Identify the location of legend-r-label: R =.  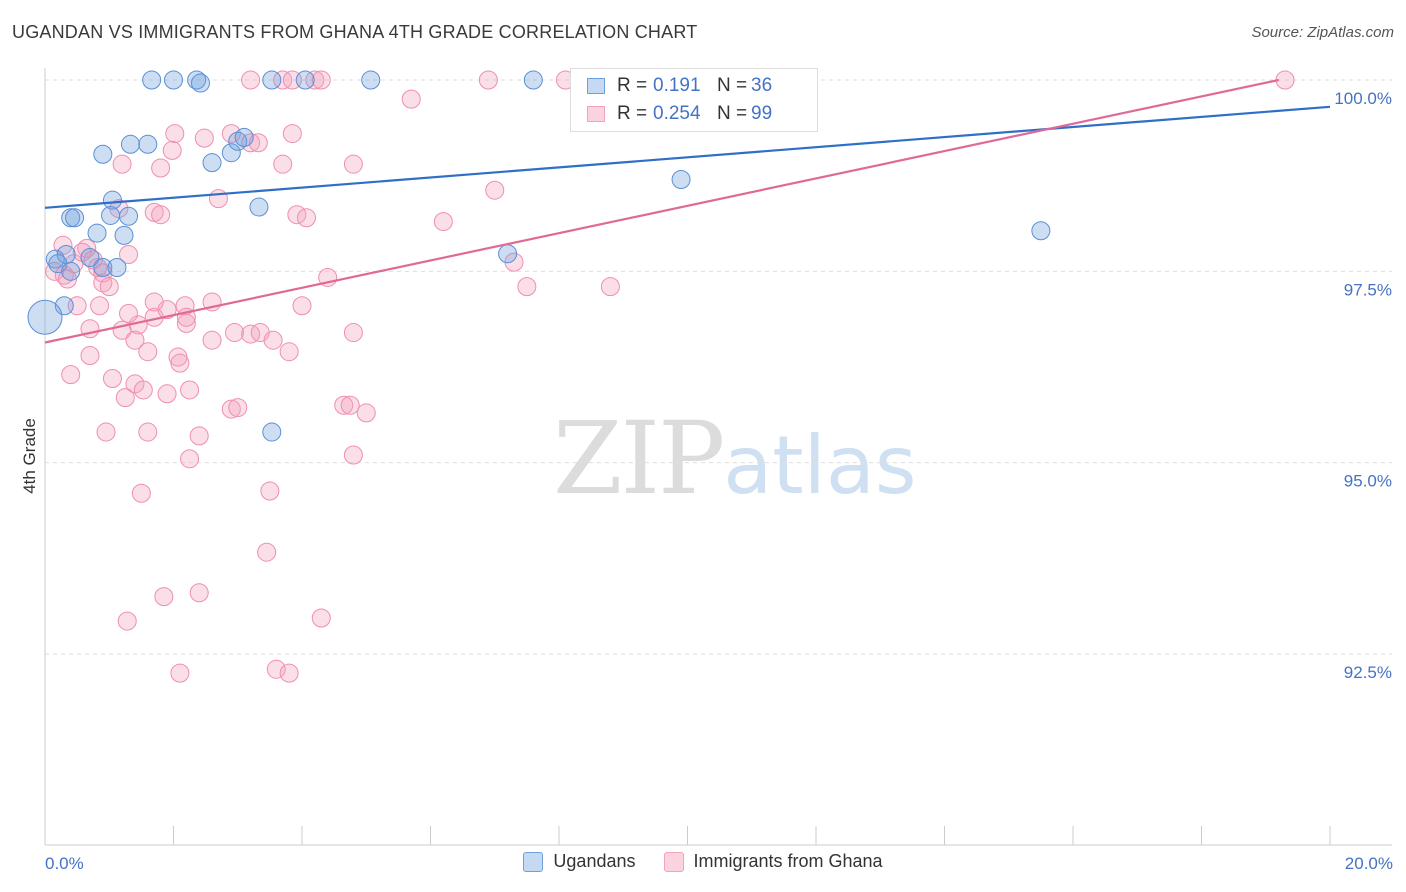
(632, 85).